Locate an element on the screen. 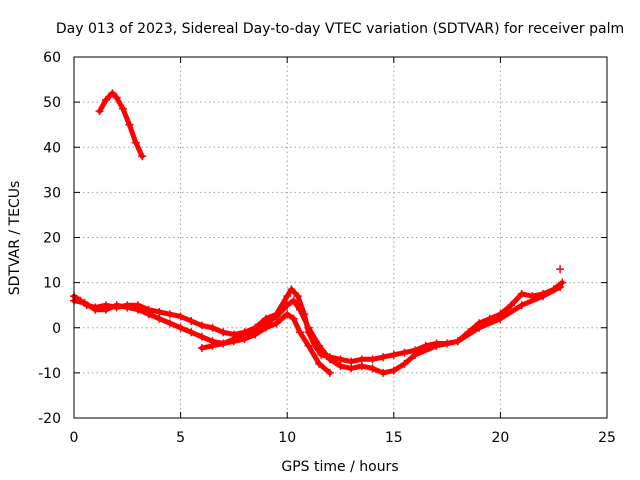  y-tick-label: -20 is located at coordinates (49, 419).